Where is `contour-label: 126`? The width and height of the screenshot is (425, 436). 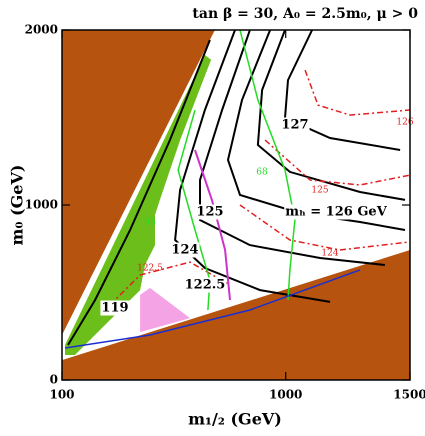 contour-label: 126 is located at coordinates (404, 123).